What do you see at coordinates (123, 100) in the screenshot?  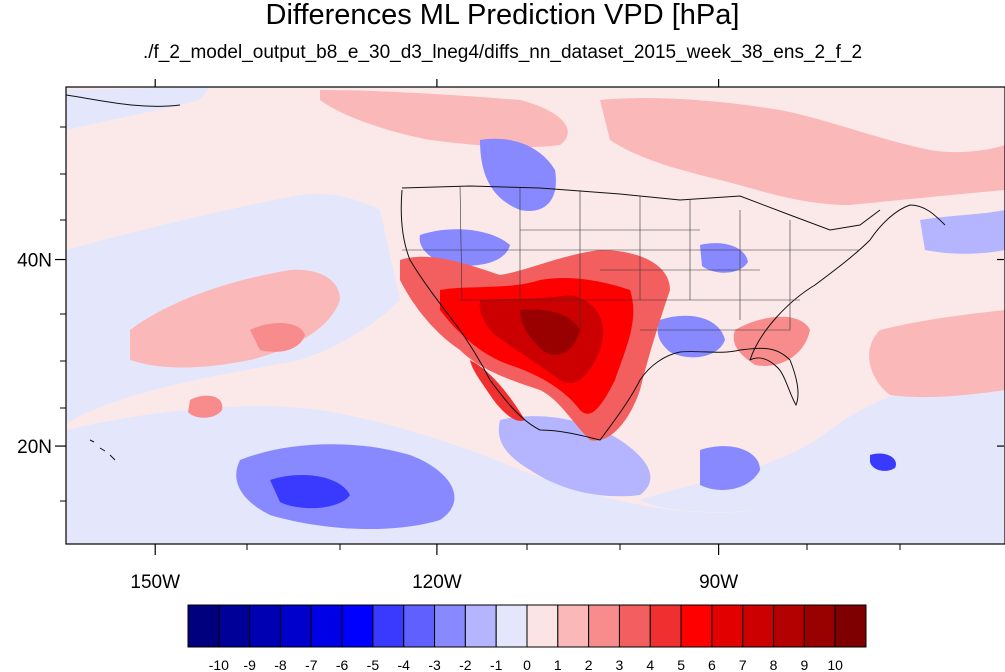 I see `alaska-coast` at bounding box center [123, 100].